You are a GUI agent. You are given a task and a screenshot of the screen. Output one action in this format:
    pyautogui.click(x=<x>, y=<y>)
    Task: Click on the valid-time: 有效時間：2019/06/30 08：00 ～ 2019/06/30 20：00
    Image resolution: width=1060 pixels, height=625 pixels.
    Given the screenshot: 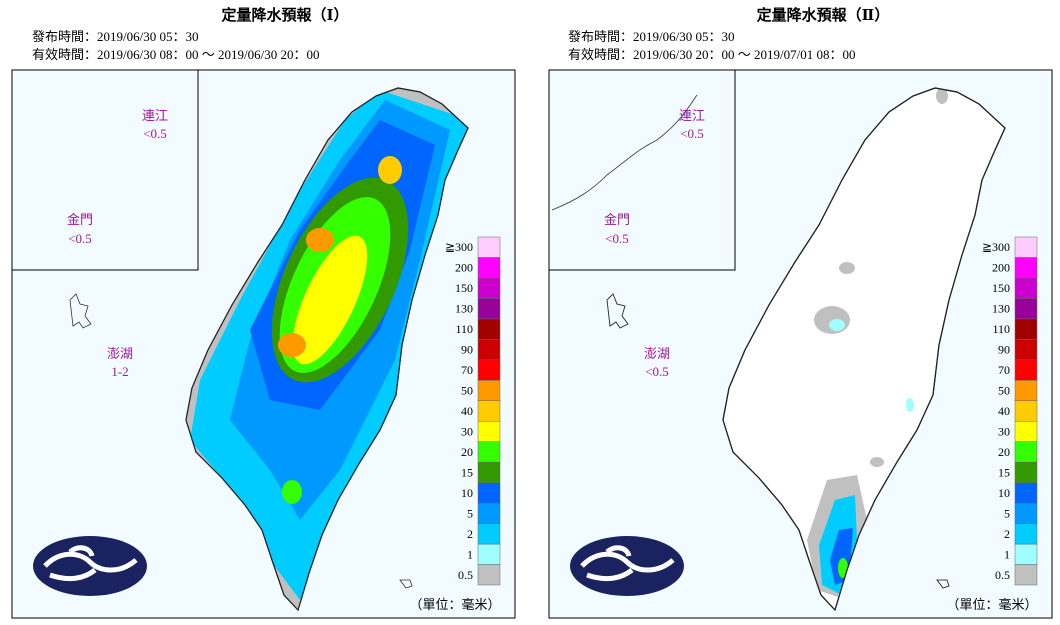 What is the action you would take?
    pyautogui.click(x=175, y=54)
    